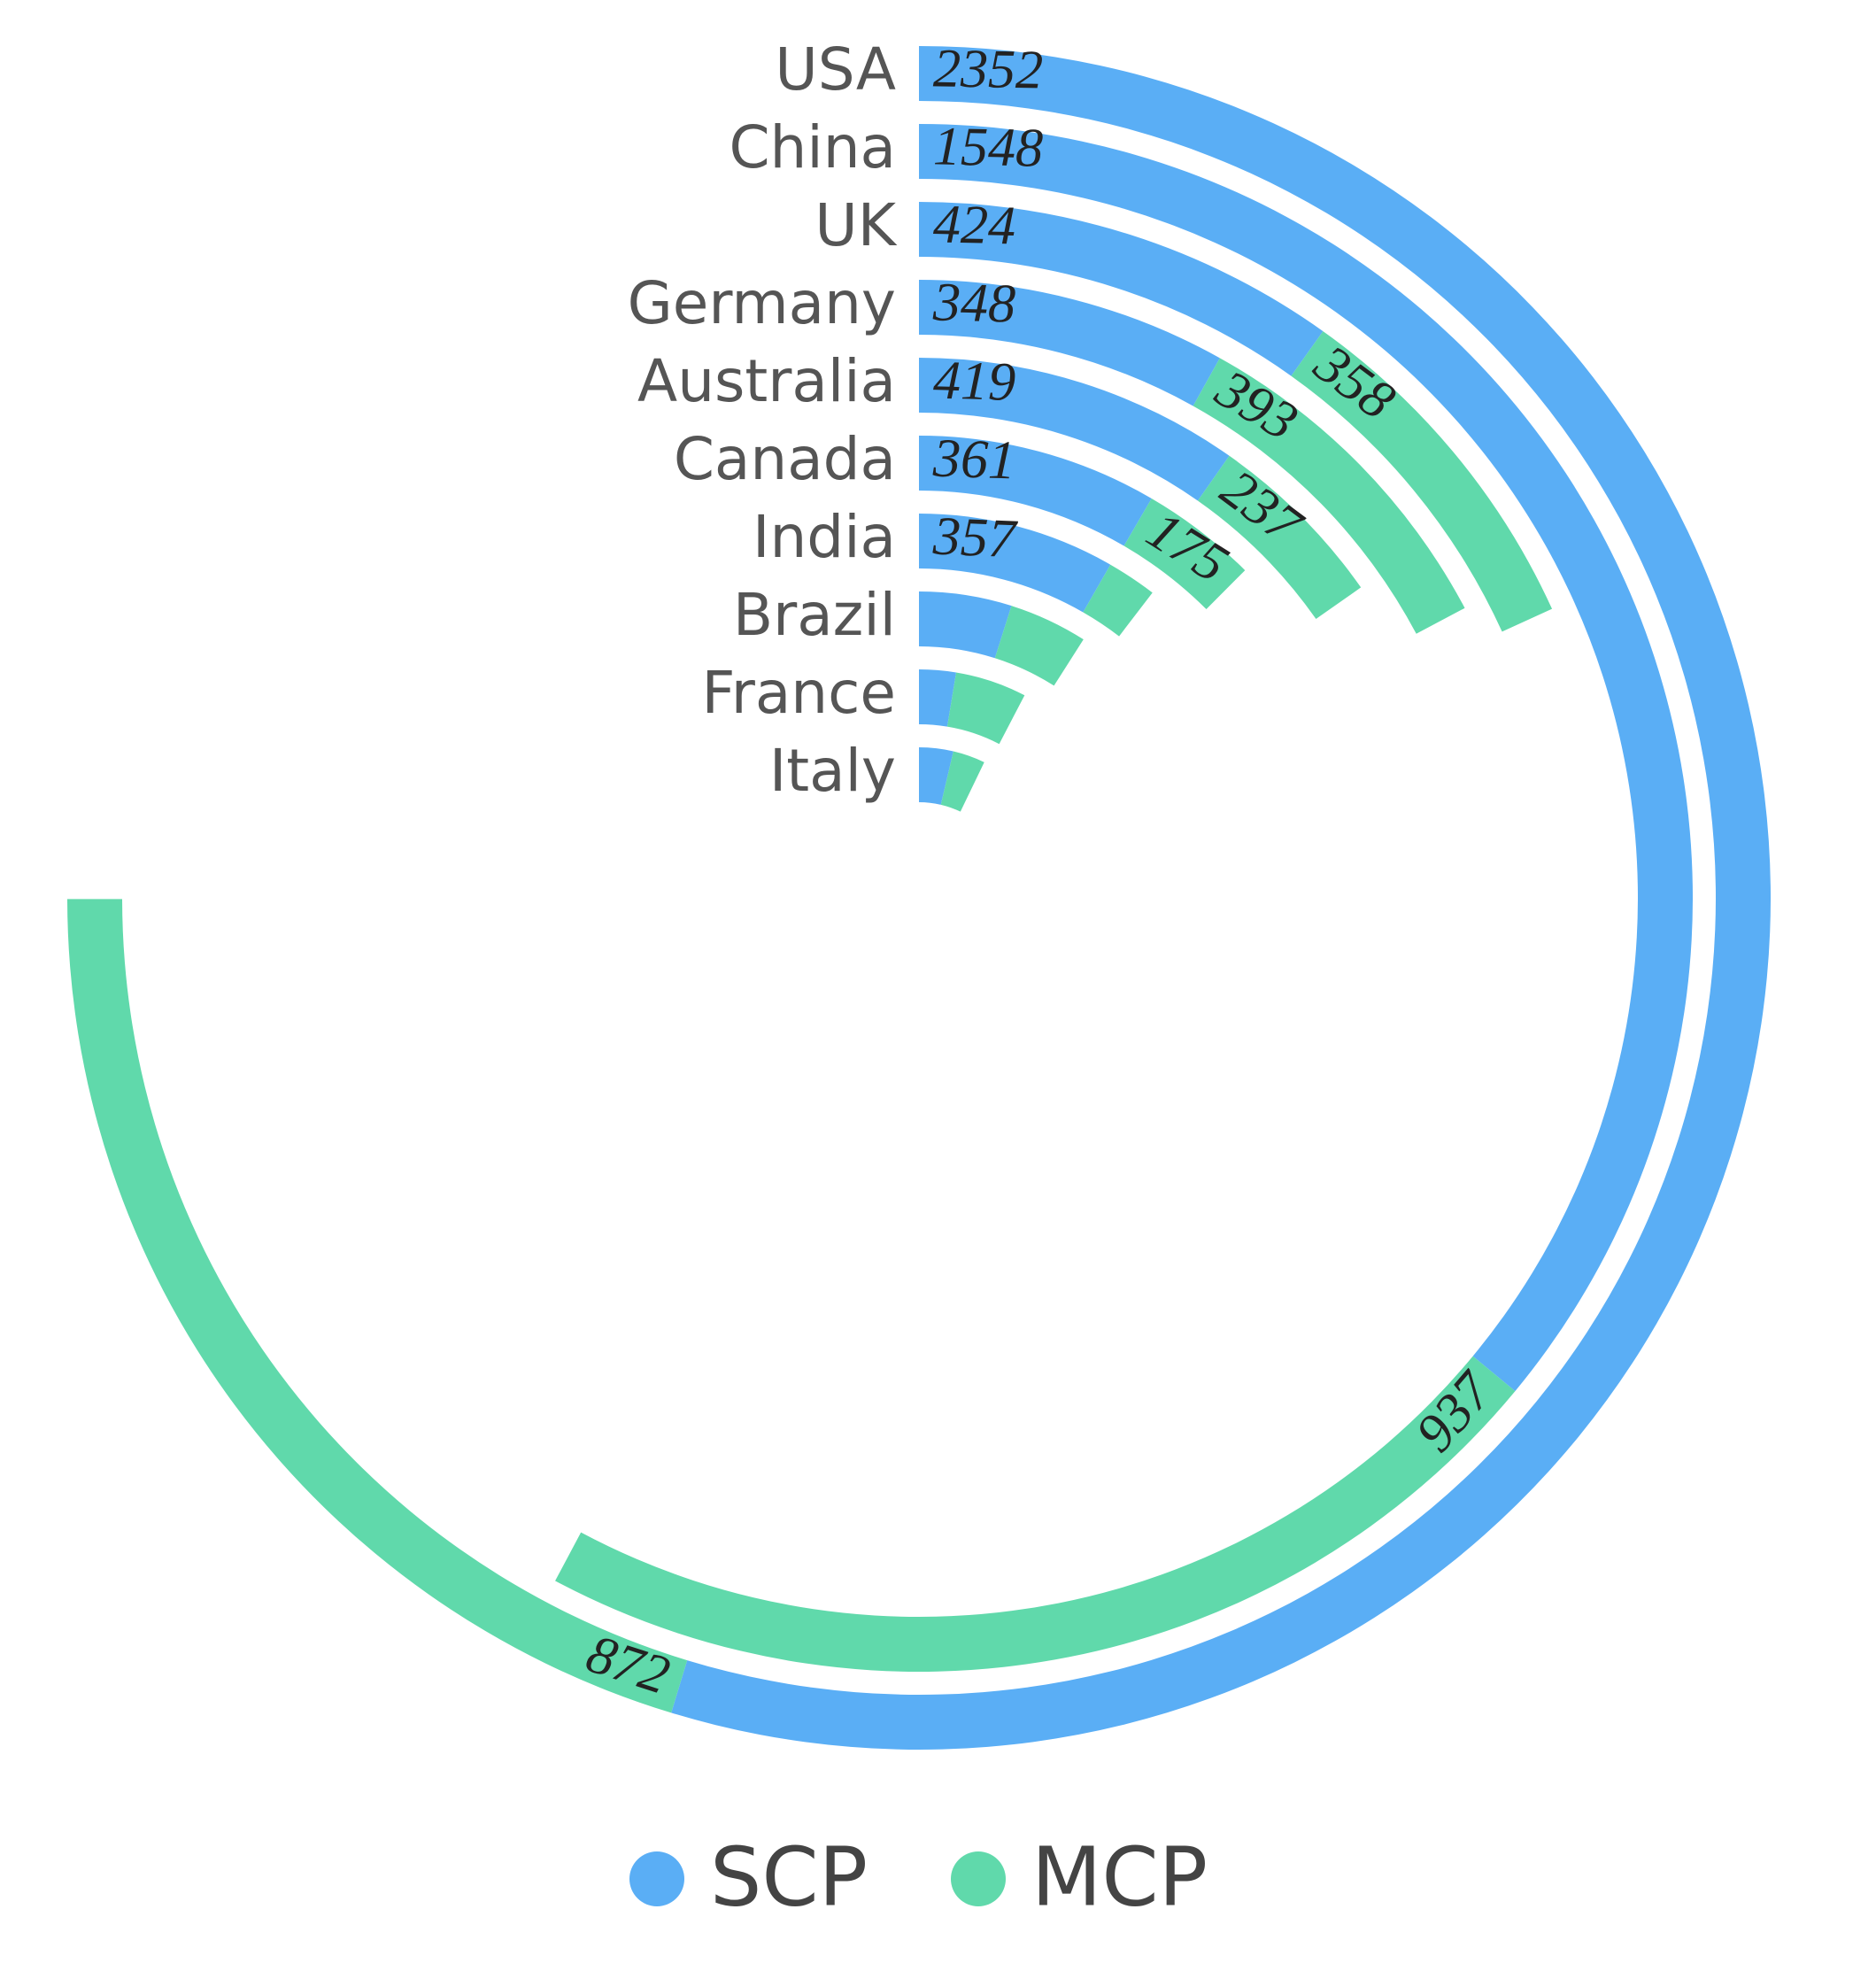 This screenshot has height=1971, width=1876. Describe the element at coordinates (974, 225) in the screenshot. I see `value-label: 424` at that location.